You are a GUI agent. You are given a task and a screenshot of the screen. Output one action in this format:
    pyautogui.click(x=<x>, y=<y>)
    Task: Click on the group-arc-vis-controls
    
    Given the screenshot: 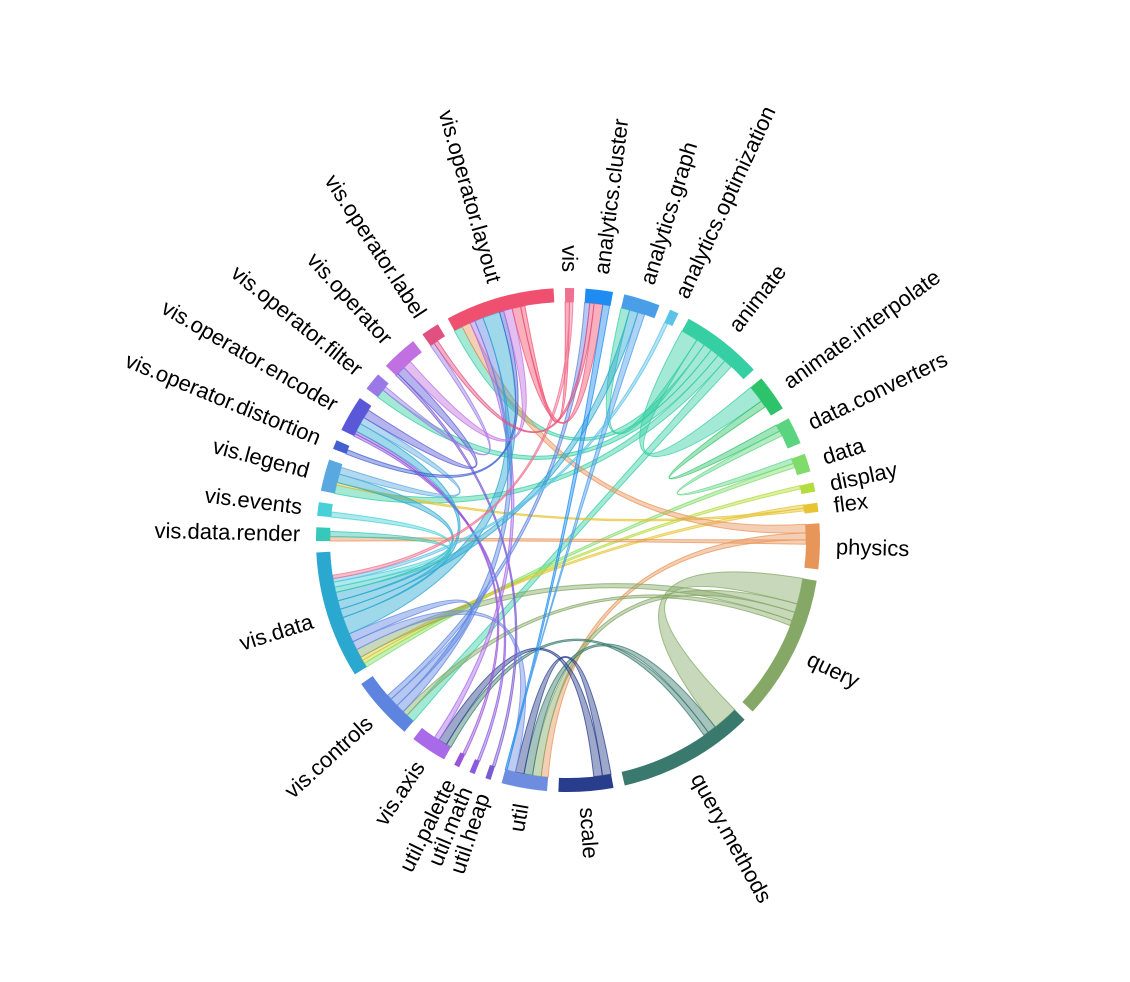 What is the action you would take?
    pyautogui.click(x=387, y=703)
    